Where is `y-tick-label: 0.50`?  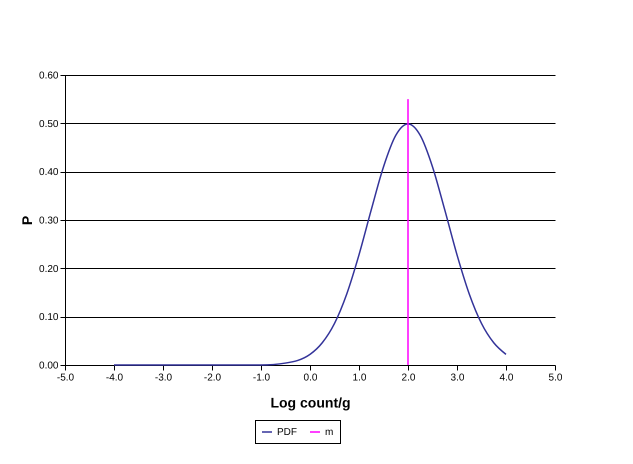 y-tick-label: 0.50 is located at coordinates (49, 124).